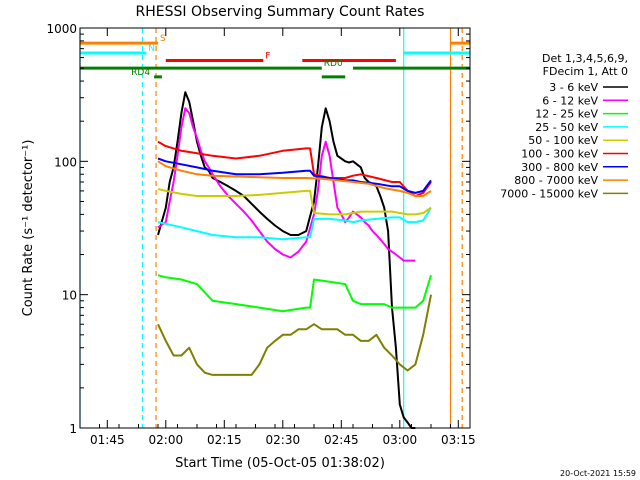  What do you see at coordinates (563, 140) in the screenshot?
I see `legend-label-50-100-kev: 50 - 100 keV` at bounding box center [563, 140].